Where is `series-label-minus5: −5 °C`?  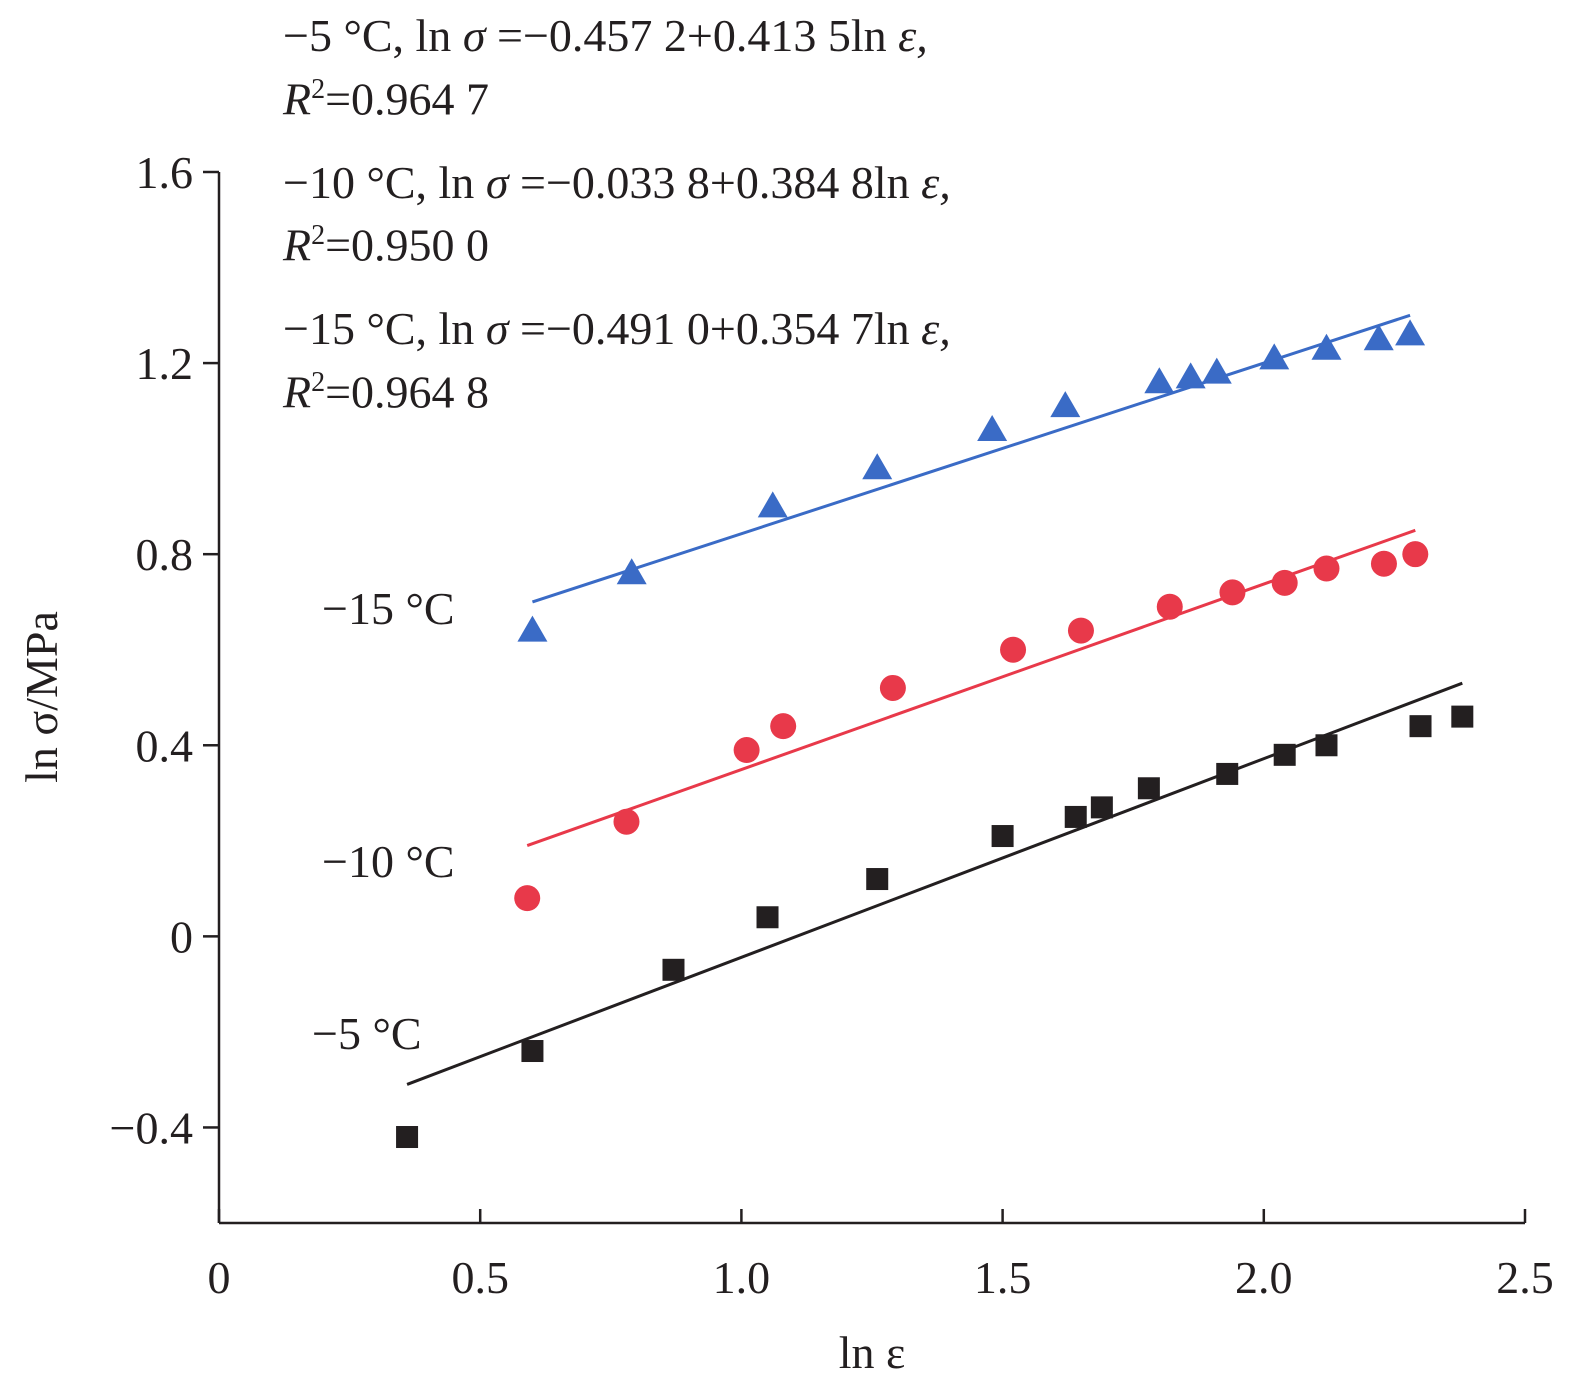
series-label-minus5: −5 °C is located at coordinates (367, 1033).